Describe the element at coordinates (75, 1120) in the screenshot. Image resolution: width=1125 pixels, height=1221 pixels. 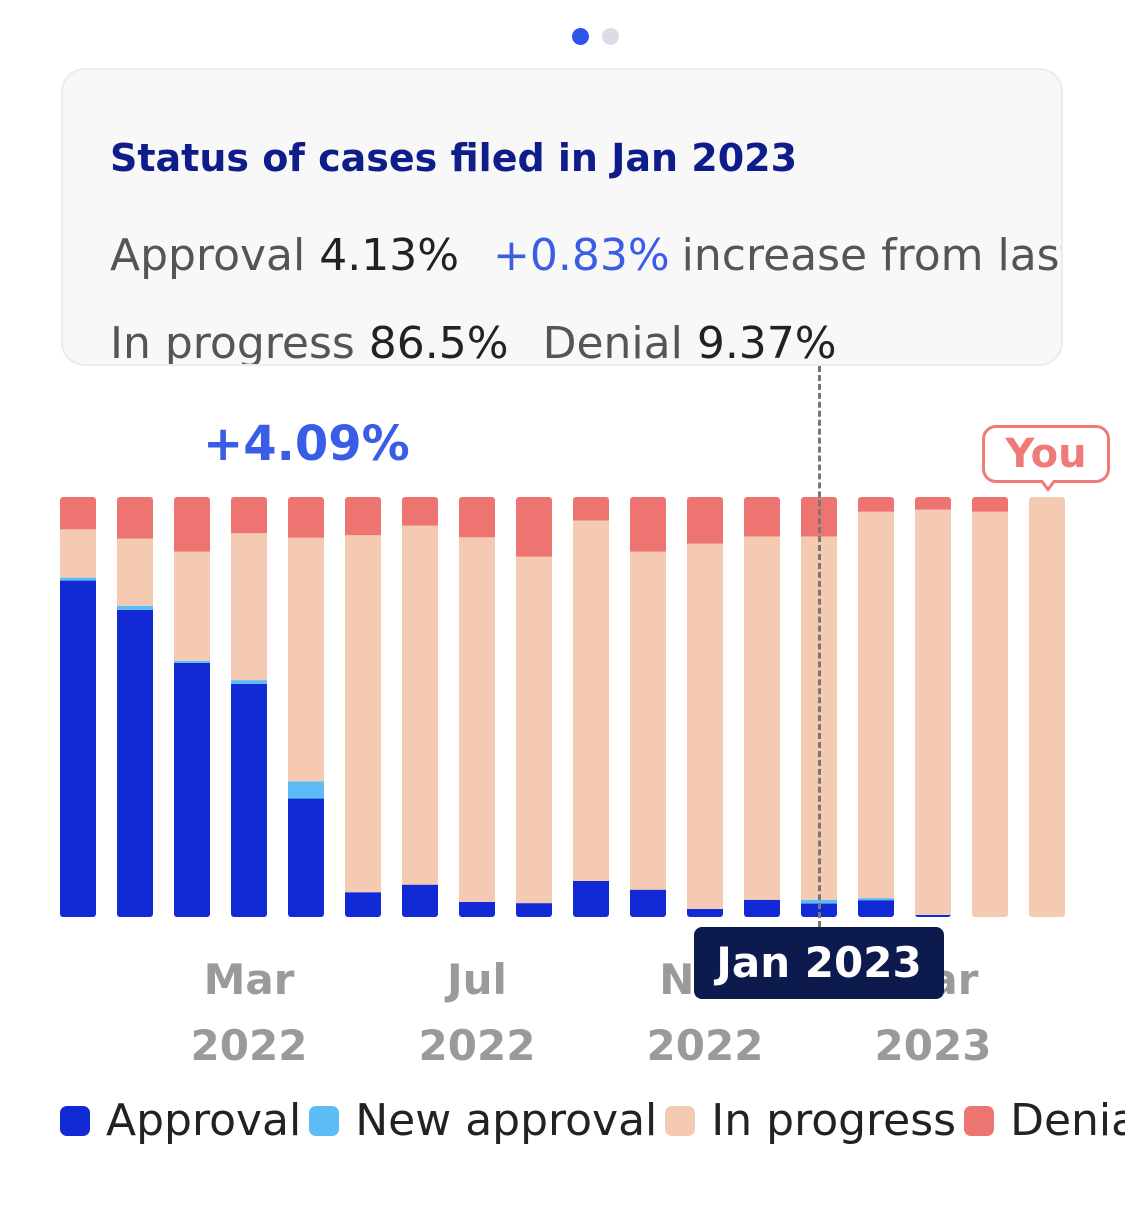
I see `legend-swatch-approval` at that location.